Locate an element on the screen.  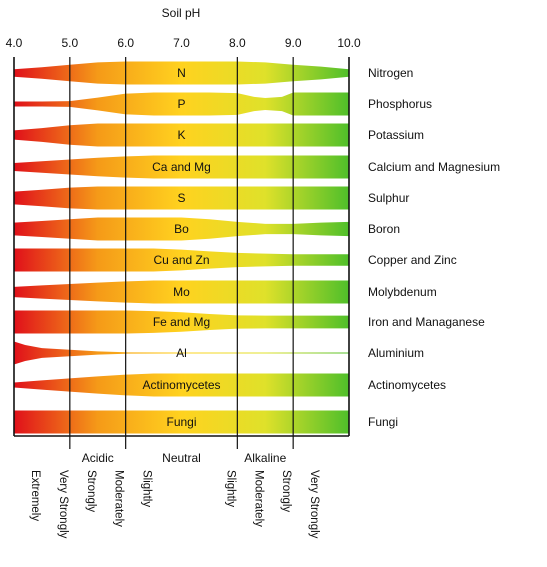
nutrient-label: Fungi is located at coordinates (383, 422).